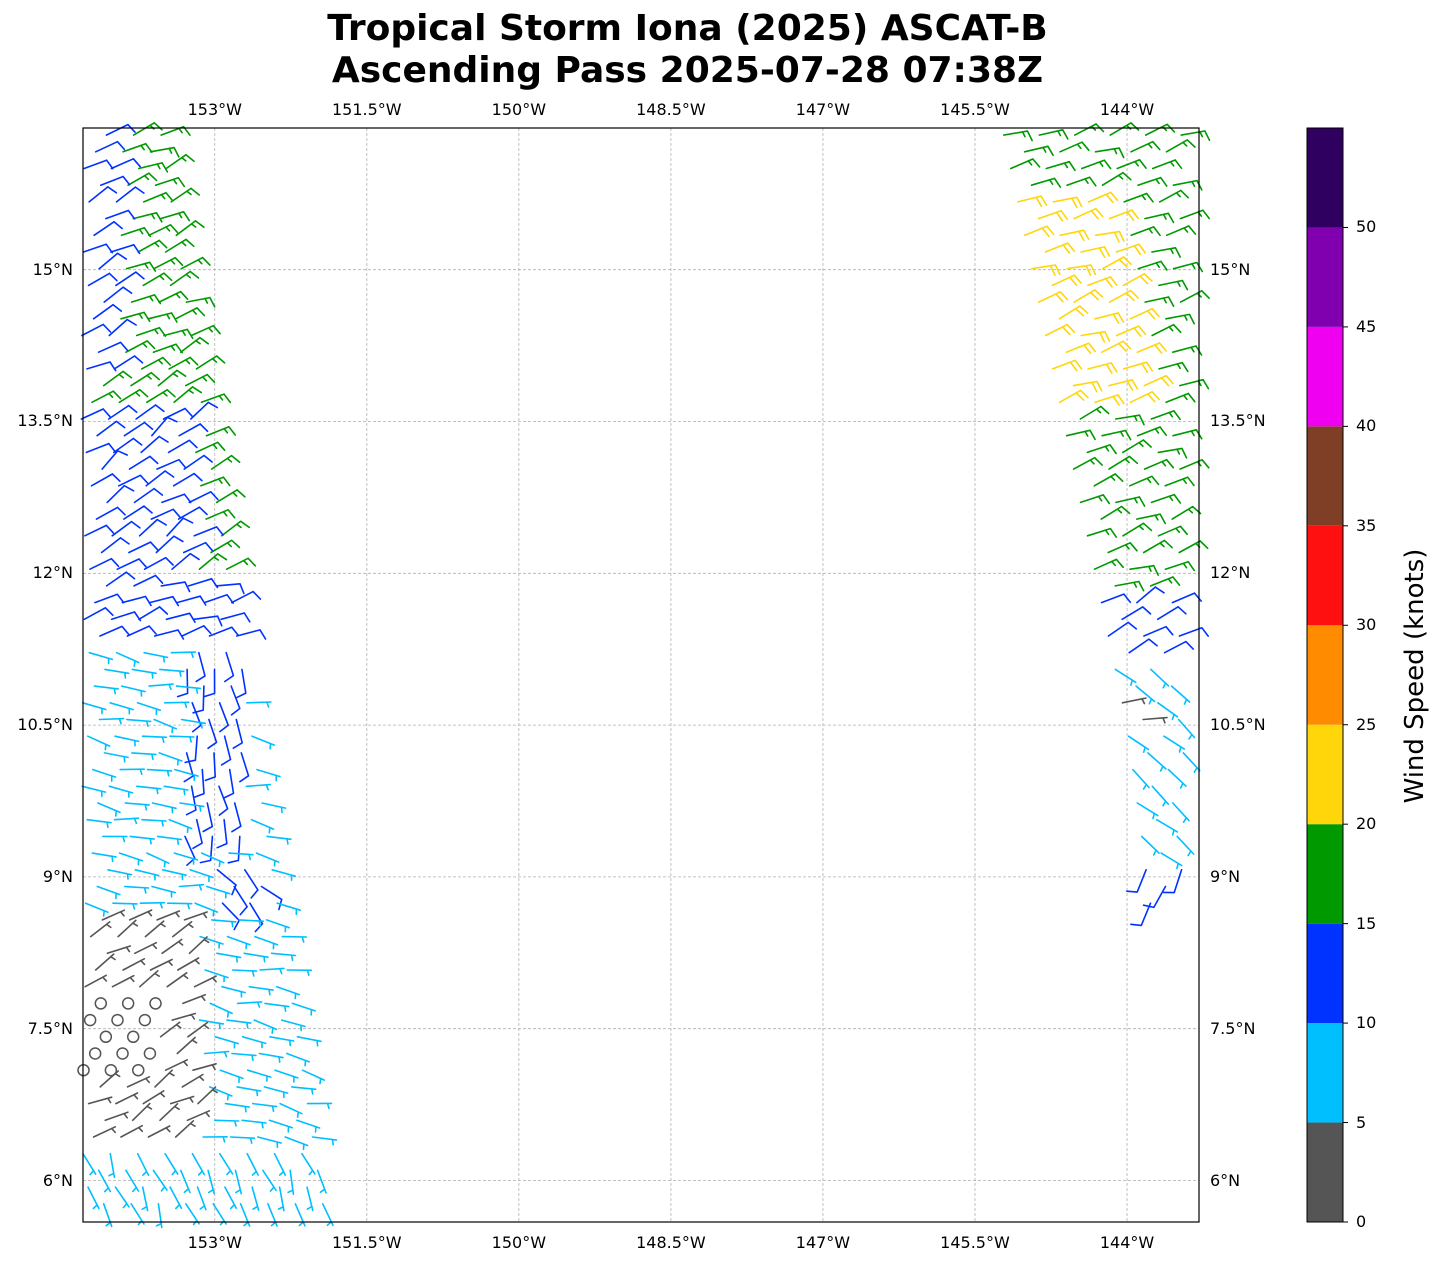 The height and width of the screenshot is (1264, 1443). What do you see at coordinates (1361, 1221) in the screenshot?
I see `colorbar-tick-label: 0` at bounding box center [1361, 1221].